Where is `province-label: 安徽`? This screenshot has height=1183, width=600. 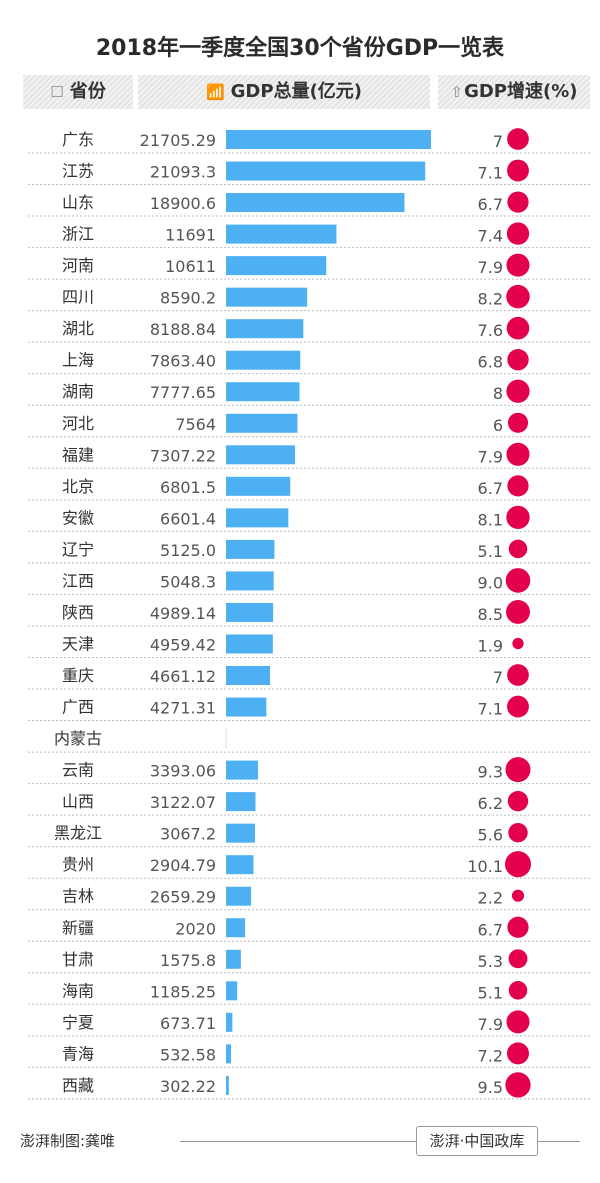 province-label: 安徽 is located at coordinates (78, 517).